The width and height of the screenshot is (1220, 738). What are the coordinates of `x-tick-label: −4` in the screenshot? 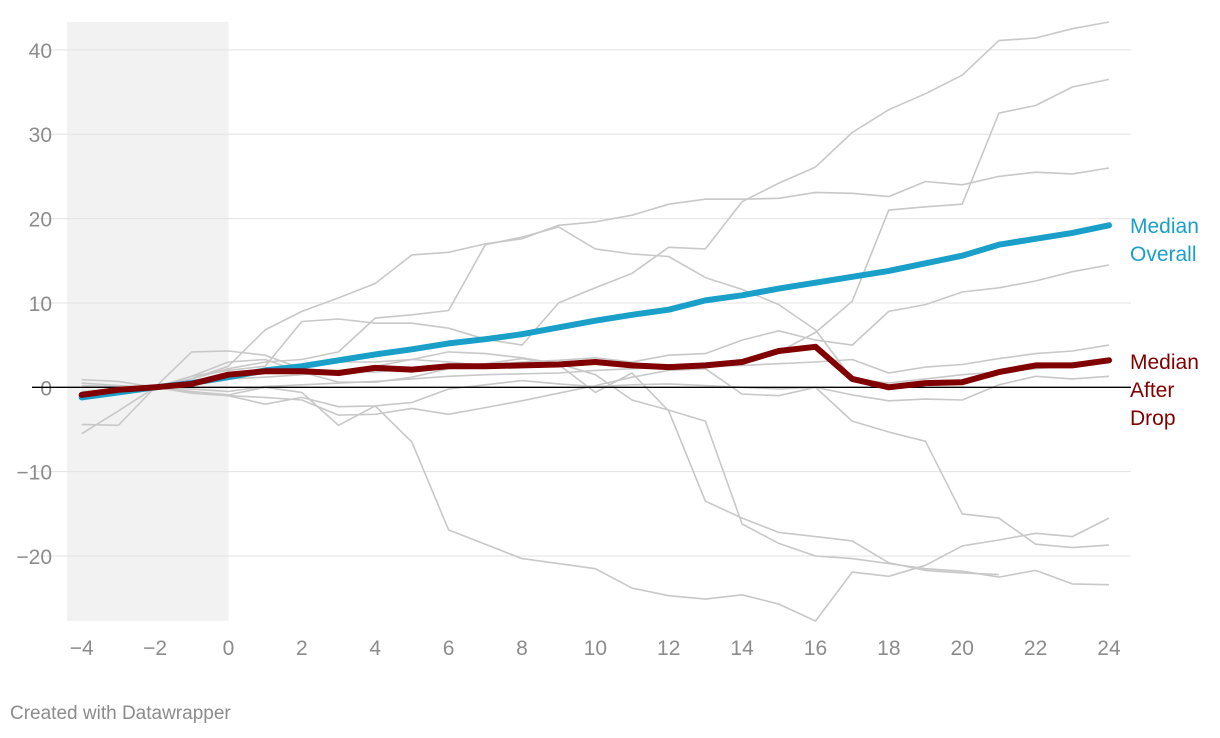 It's located at (82, 648).